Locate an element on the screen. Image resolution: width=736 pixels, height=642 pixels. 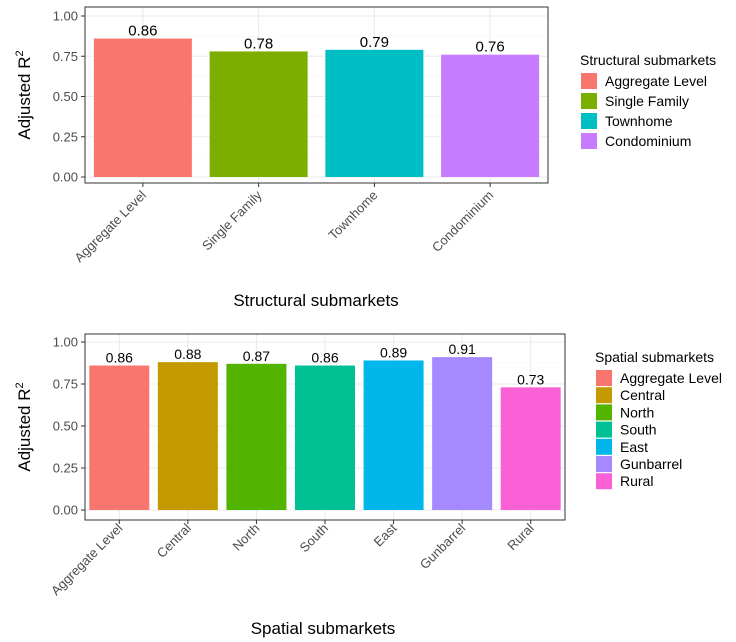
data-label: 0.78 is located at coordinates (258, 43).